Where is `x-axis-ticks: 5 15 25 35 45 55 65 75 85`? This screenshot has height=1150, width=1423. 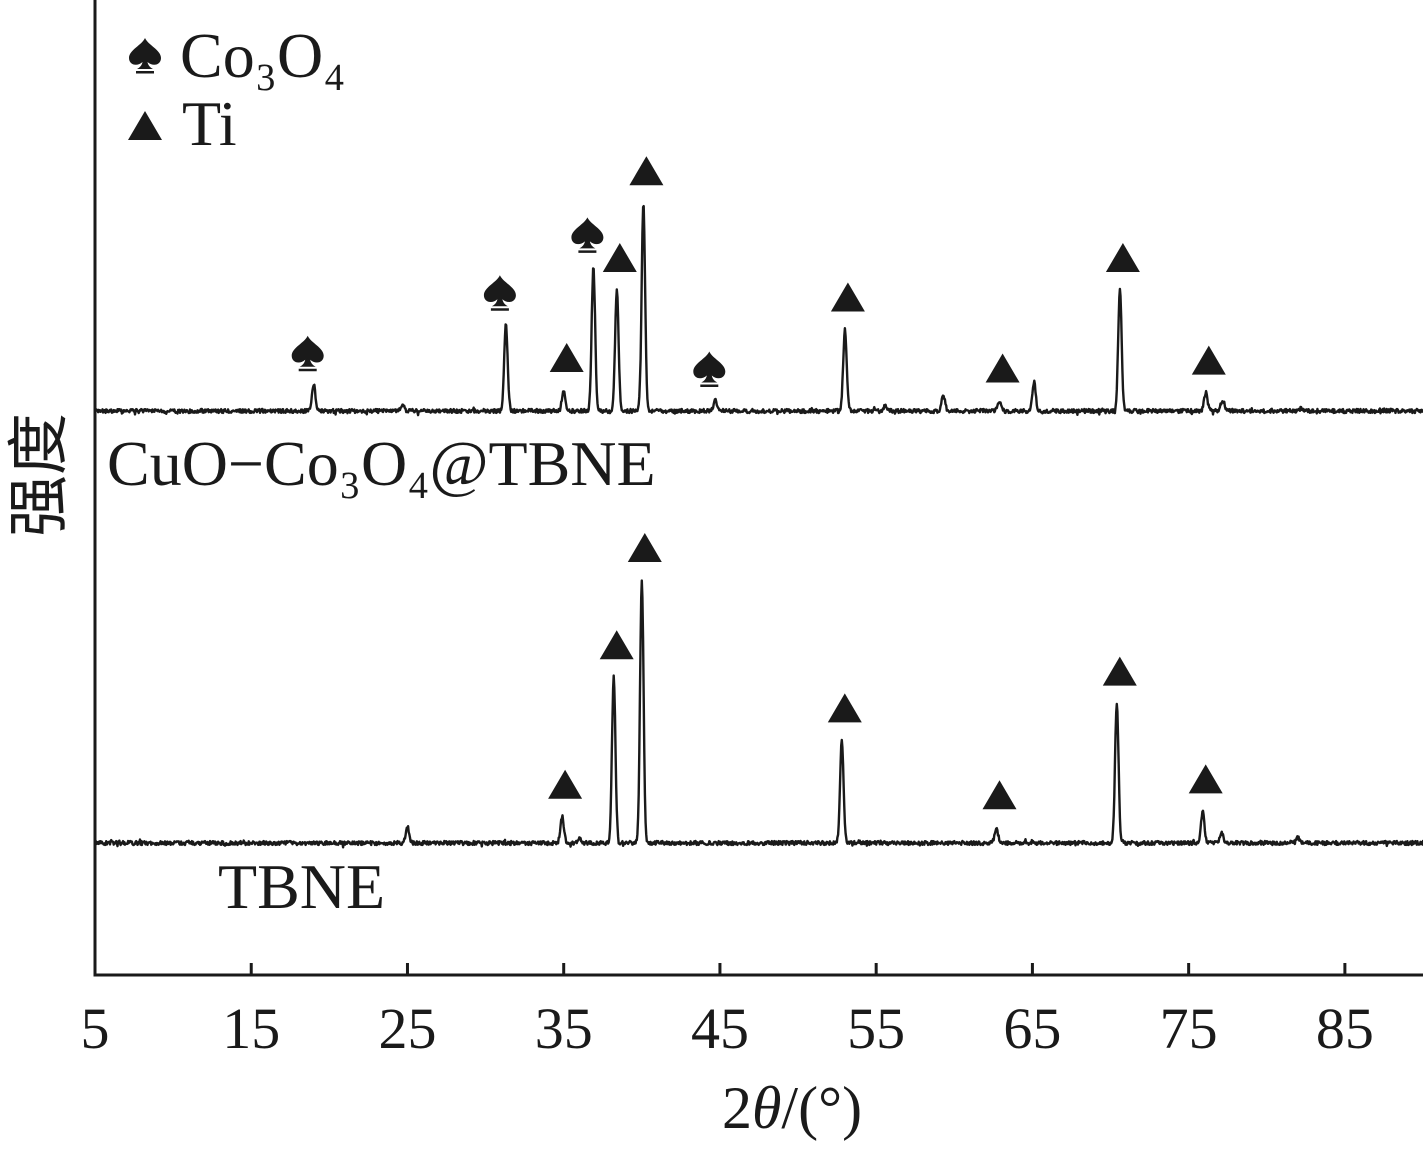 x-axis-ticks: 5 15 25 35 45 55 65 75 85 is located at coordinates (727, 1012).